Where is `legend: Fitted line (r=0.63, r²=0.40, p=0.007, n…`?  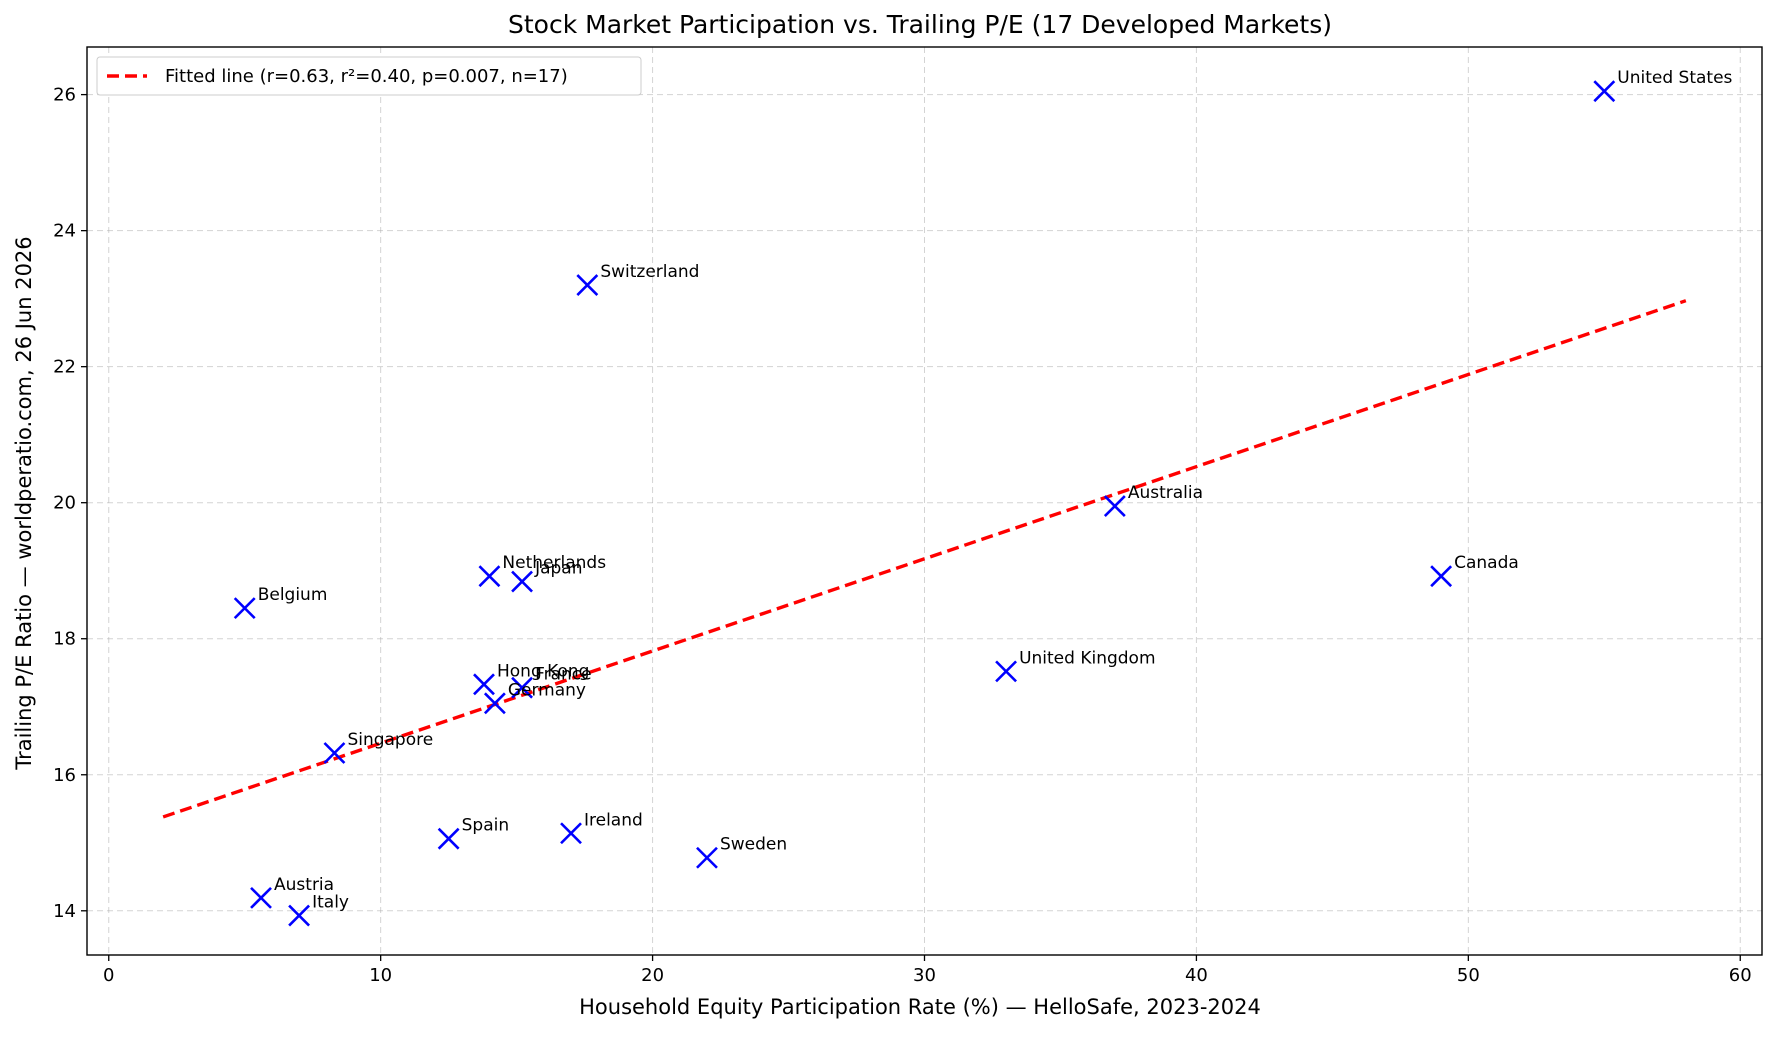
legend: Fitted line (r=0.63, r²=0.40, p=0.007, n… is located at coordinates (369, 76).